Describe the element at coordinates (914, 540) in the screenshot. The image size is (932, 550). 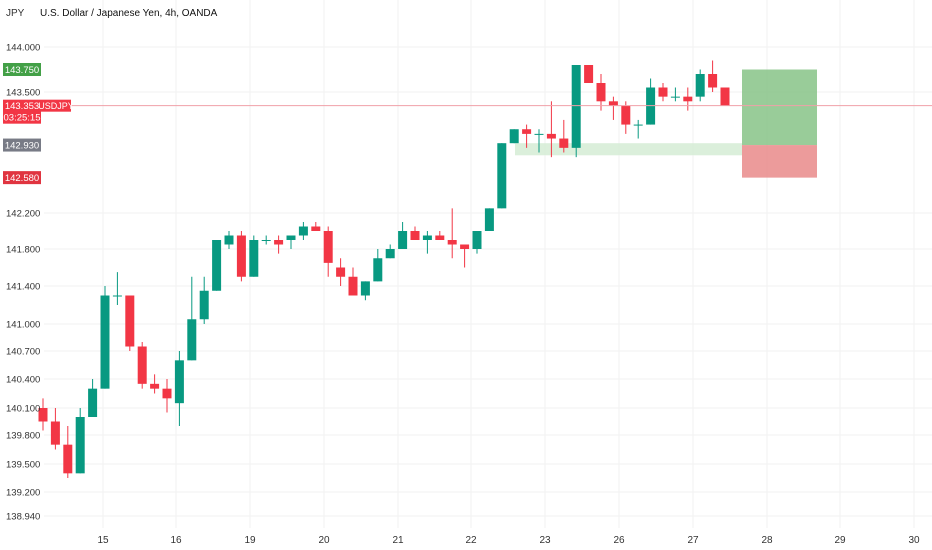
I see `x-tick-label: 30` at that location.